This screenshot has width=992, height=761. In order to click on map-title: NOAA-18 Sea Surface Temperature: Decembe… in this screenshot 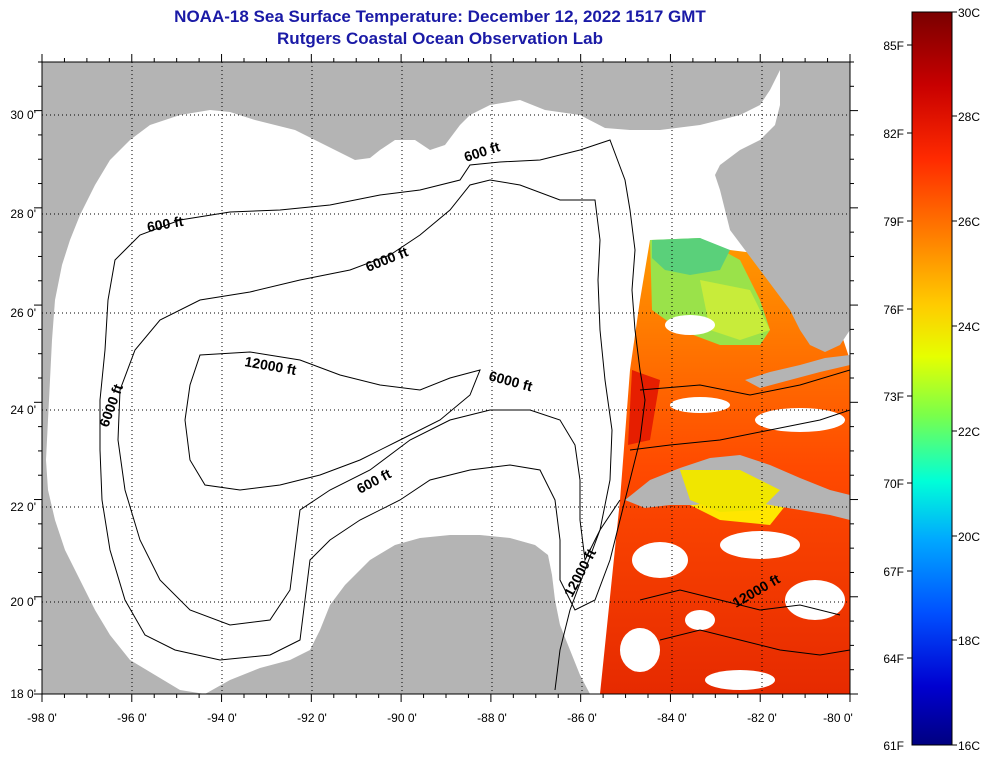, I will do `click(440, 16)`.